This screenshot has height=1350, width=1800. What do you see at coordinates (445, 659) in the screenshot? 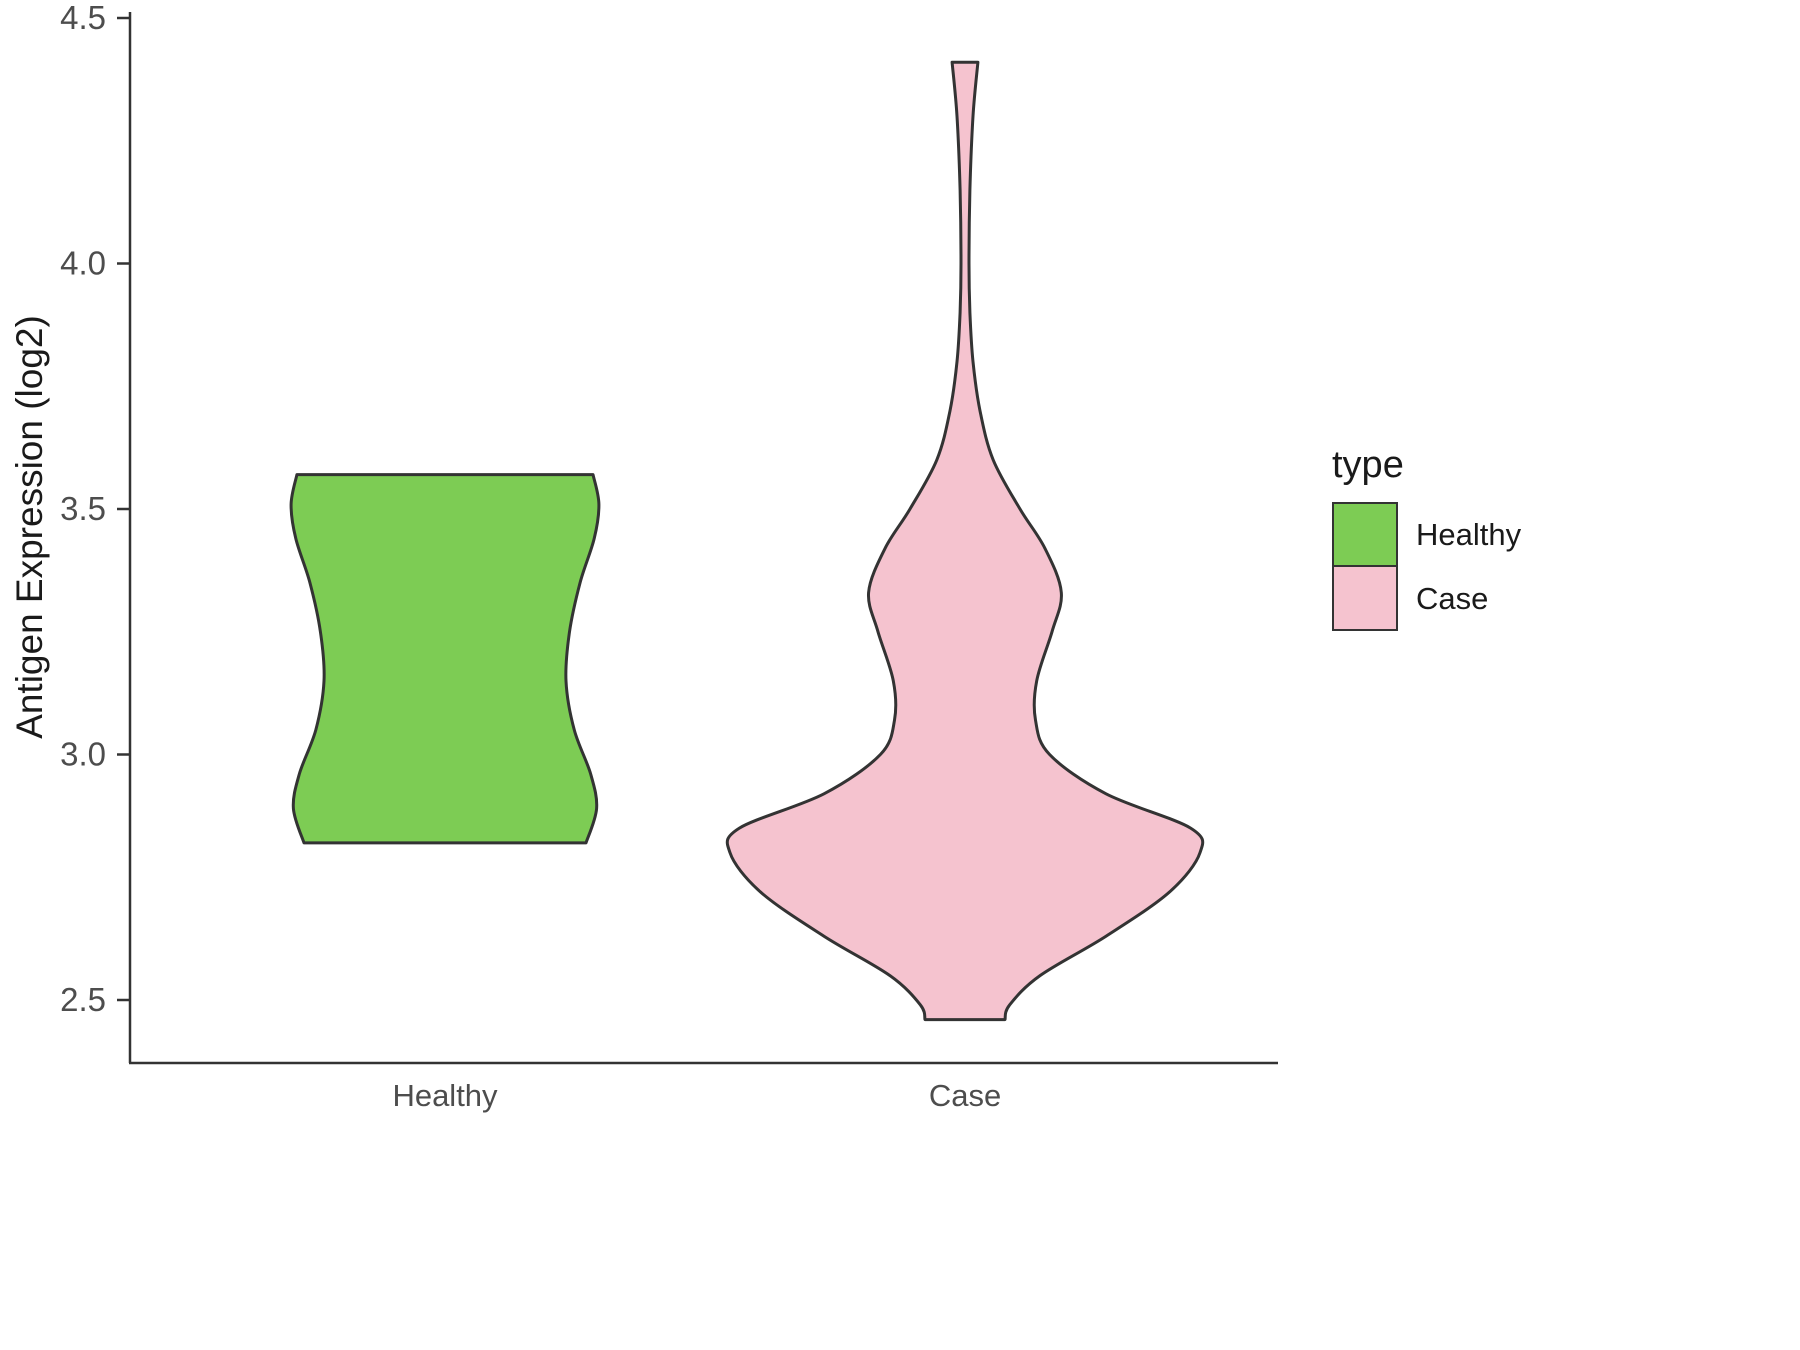
I see `violin-healthy` at bounding box center [445, 659].